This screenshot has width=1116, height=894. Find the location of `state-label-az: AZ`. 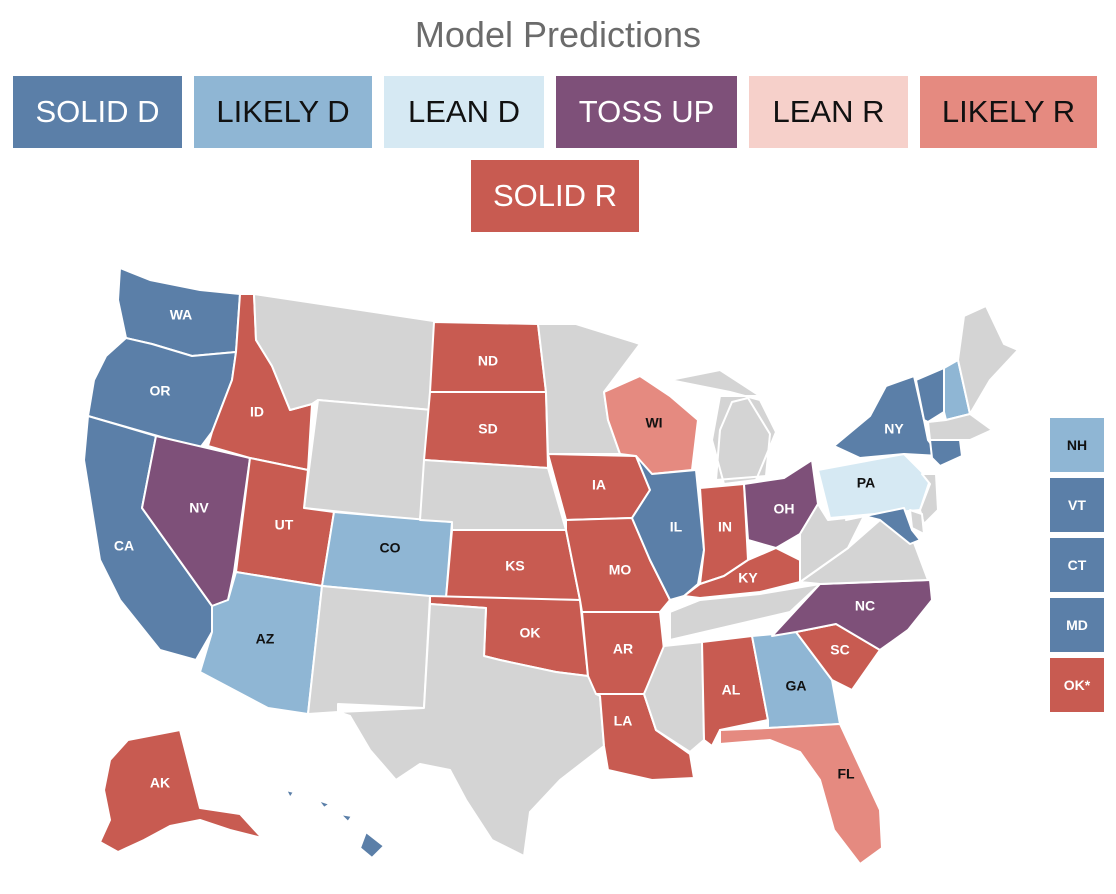

state-label-az: AZ is located at coordinates (265, 639).